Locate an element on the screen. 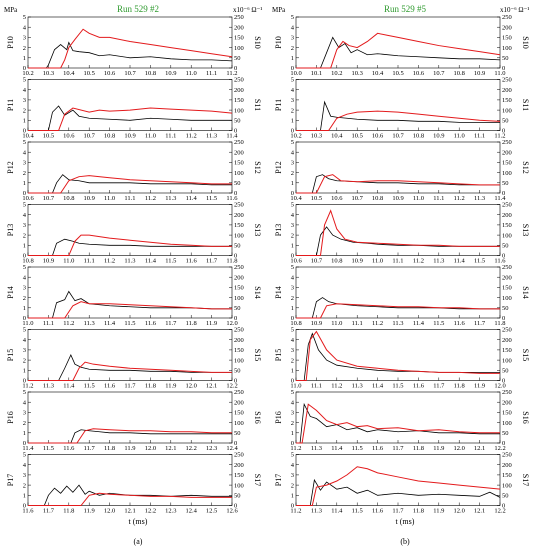  x-axis-label: t (ms) is located at coordinates (405, 521).